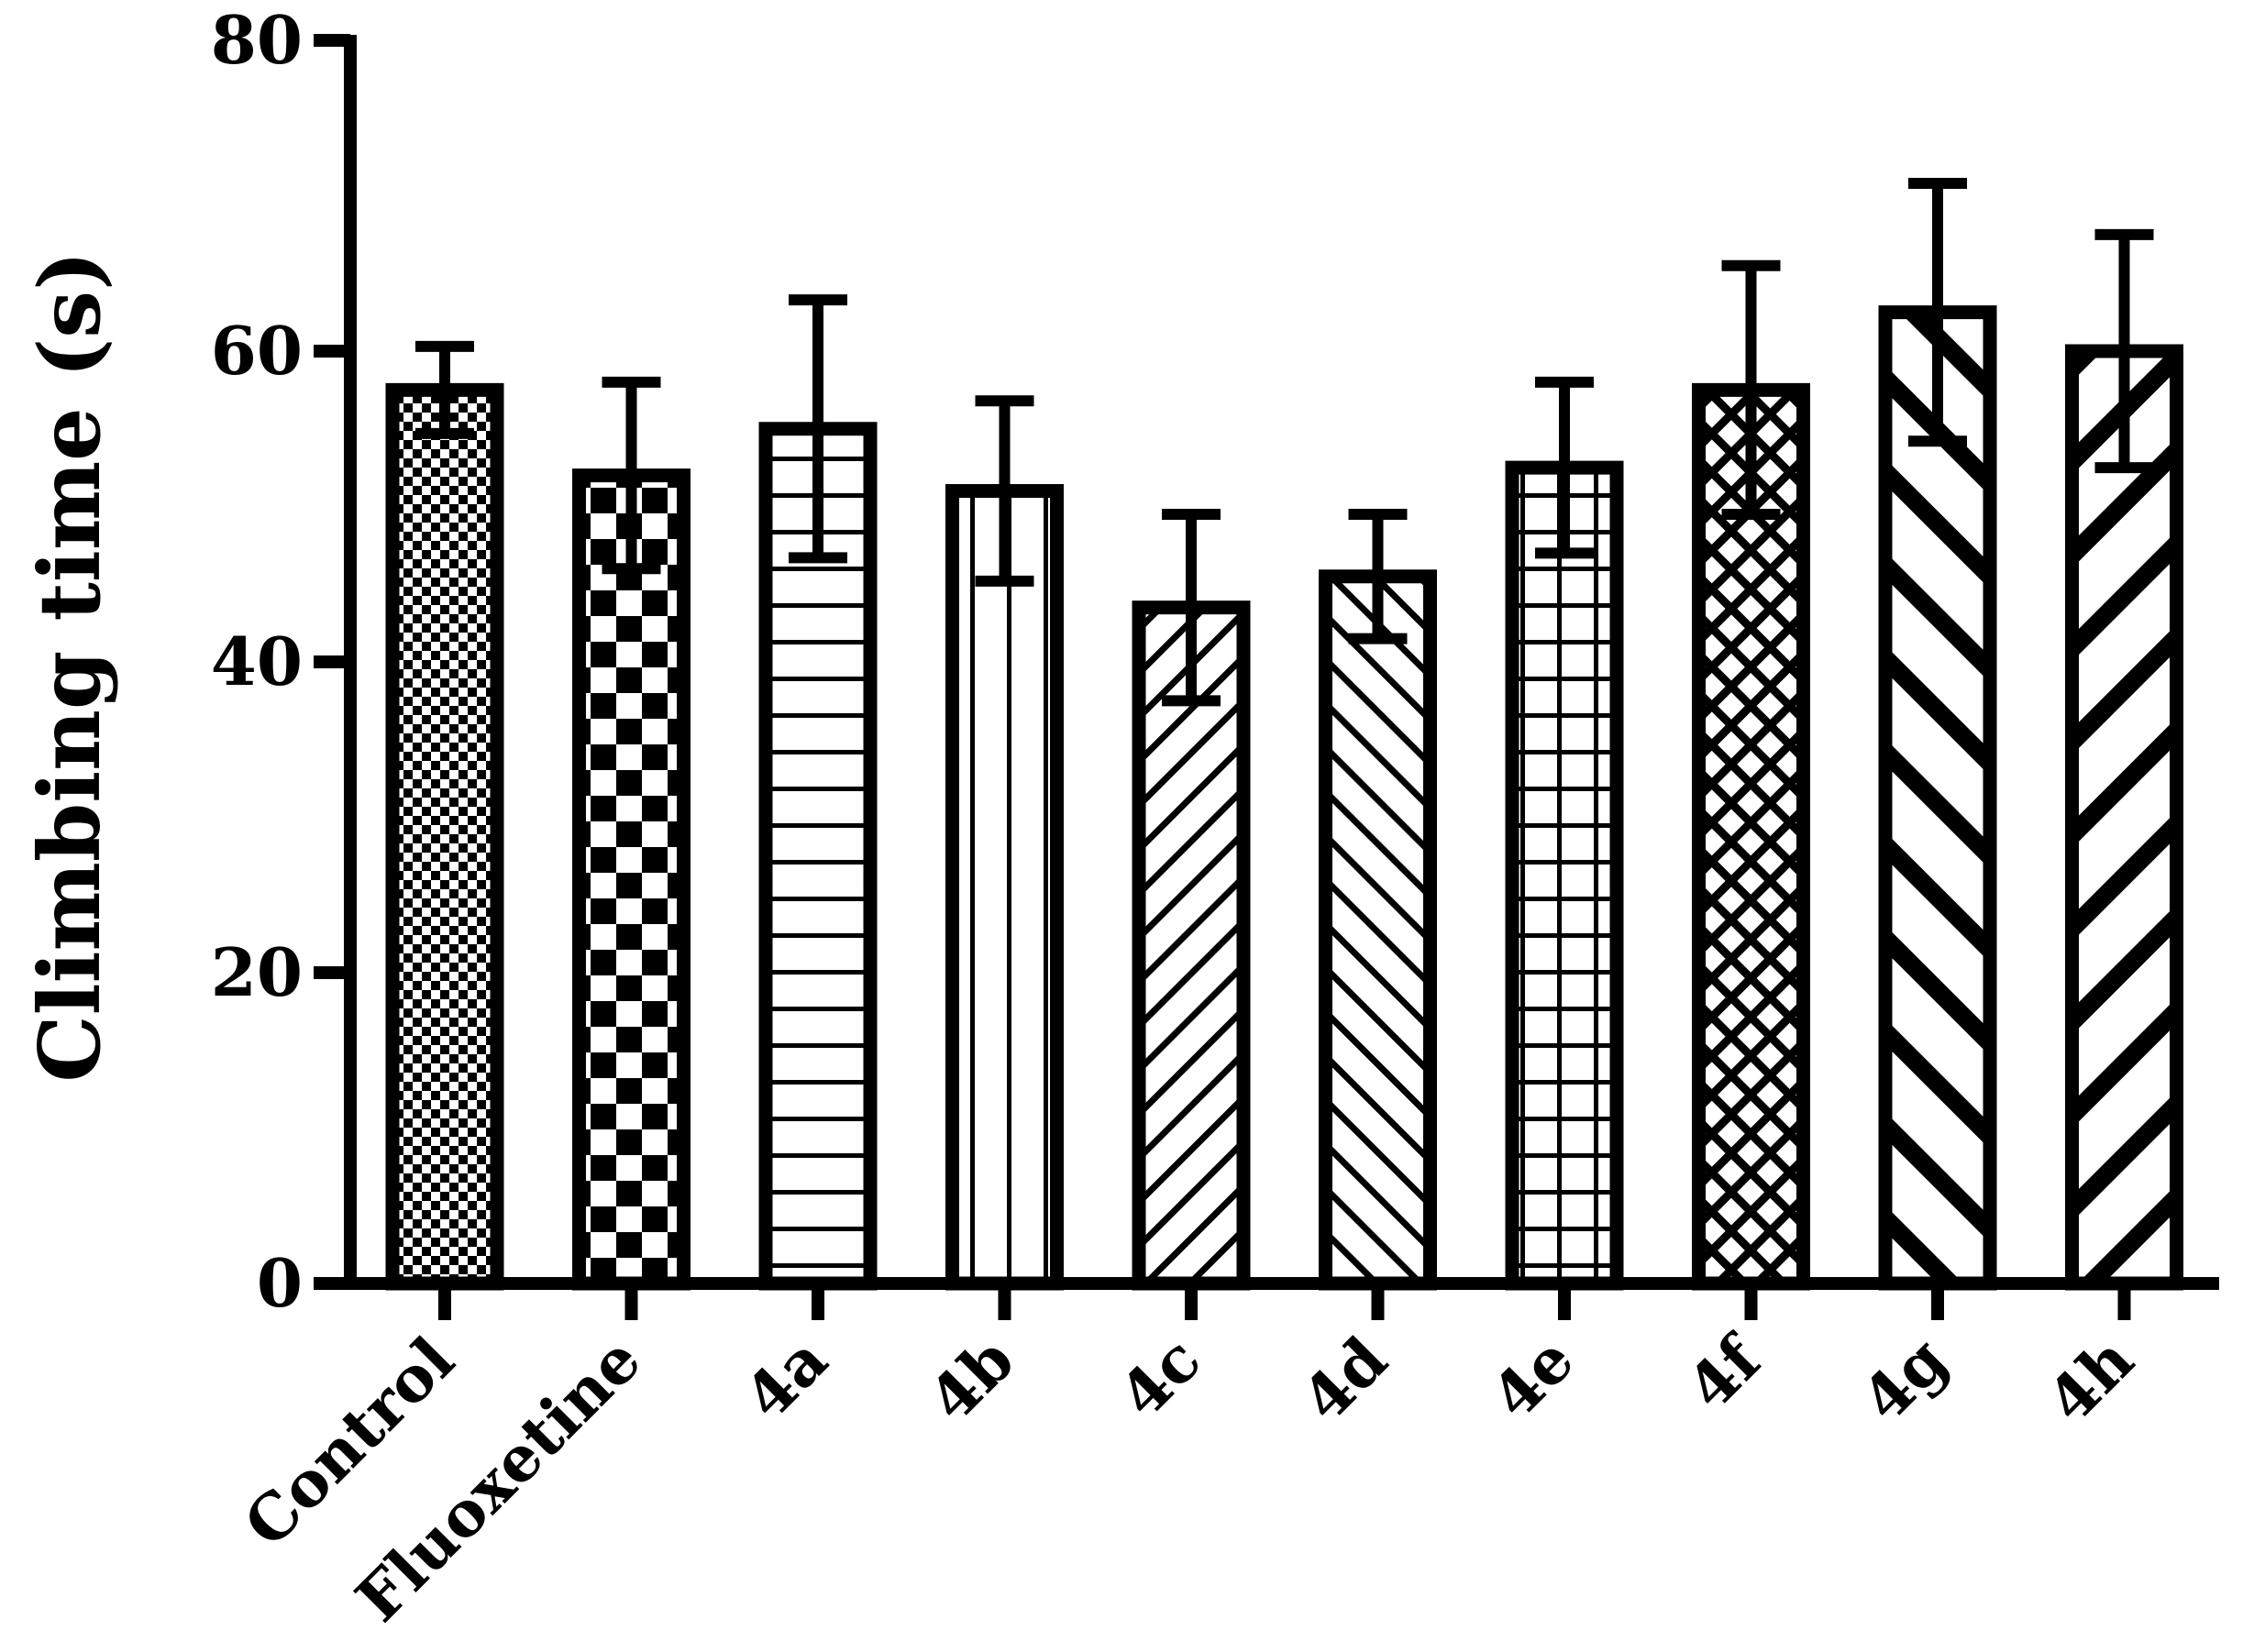 The height and width of the screenshot is (1652, 2243). Describe the element at coordinates (257, 661) in the screenshot. I see `y-tick-label: 40` at that location.